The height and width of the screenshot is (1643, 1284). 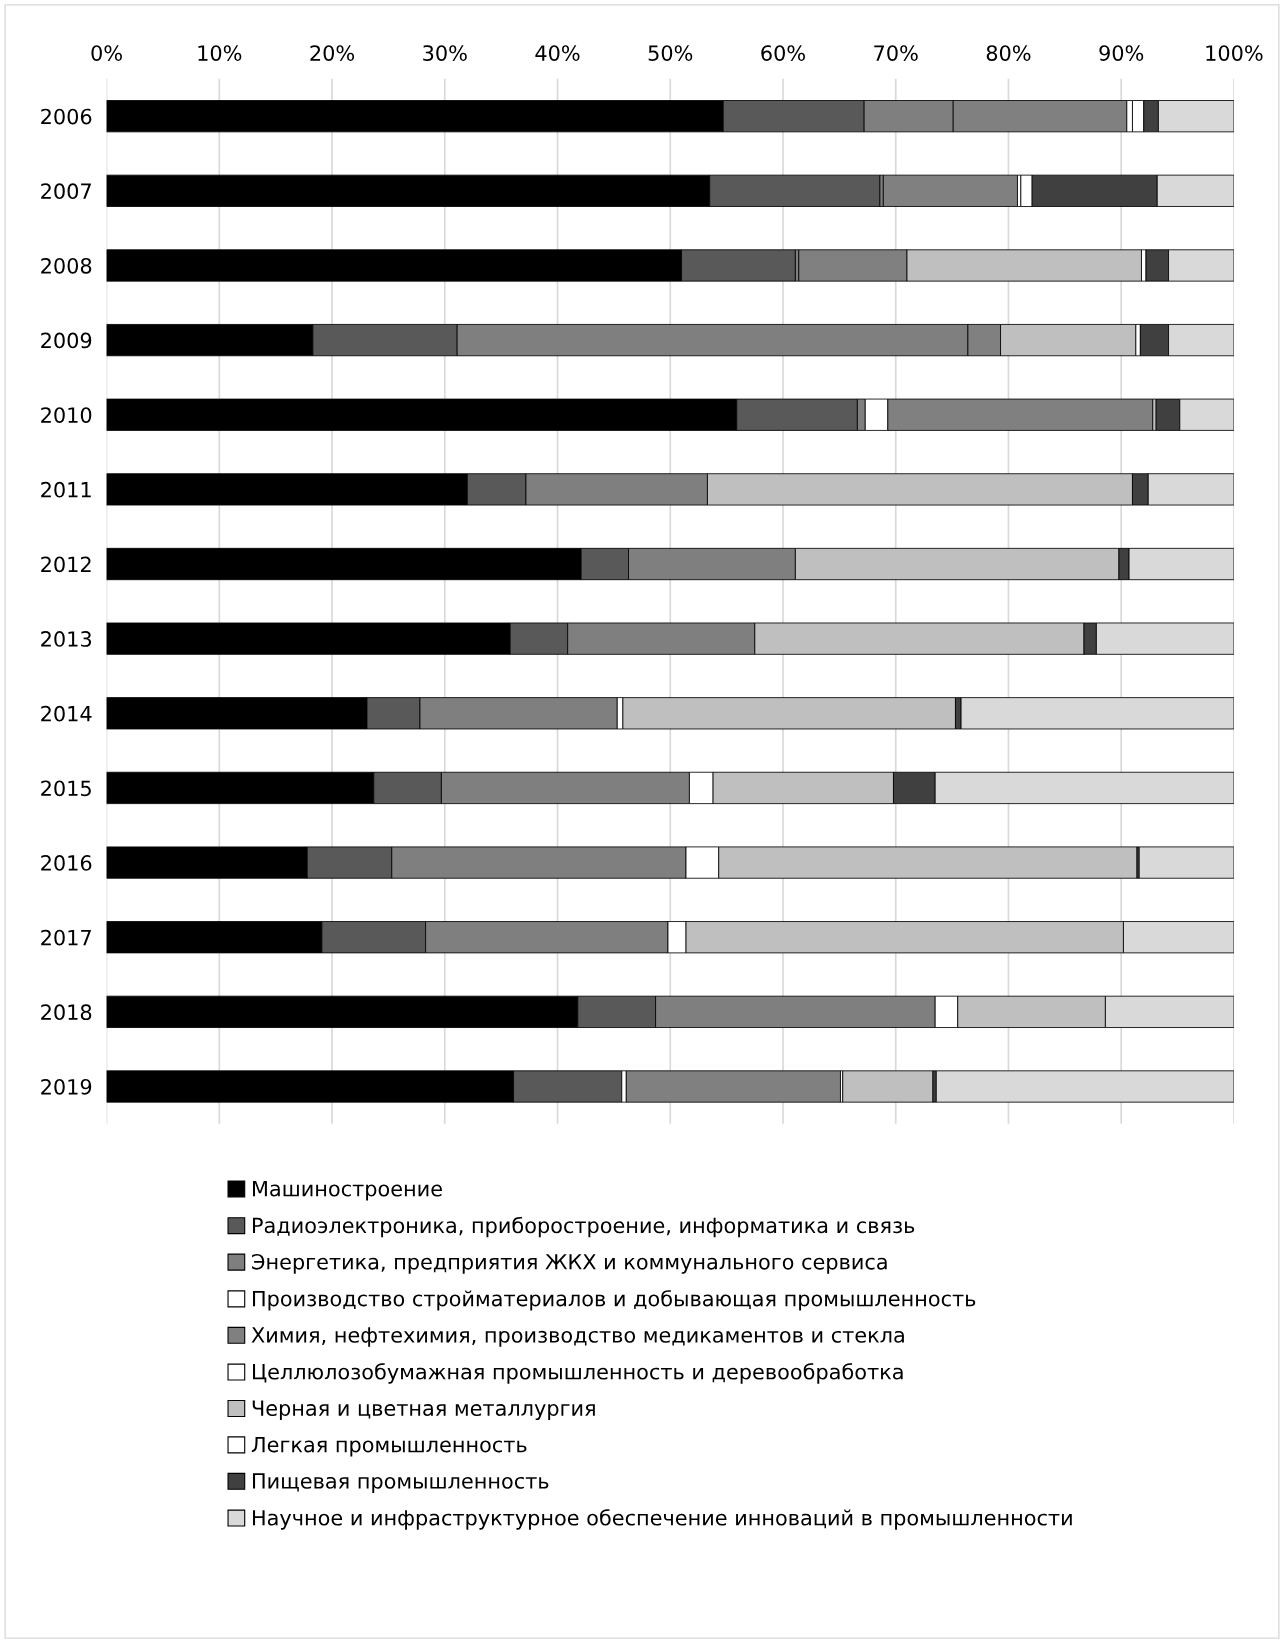 I want to click on x-tick-label: 50%, so click(x=670, y=53).